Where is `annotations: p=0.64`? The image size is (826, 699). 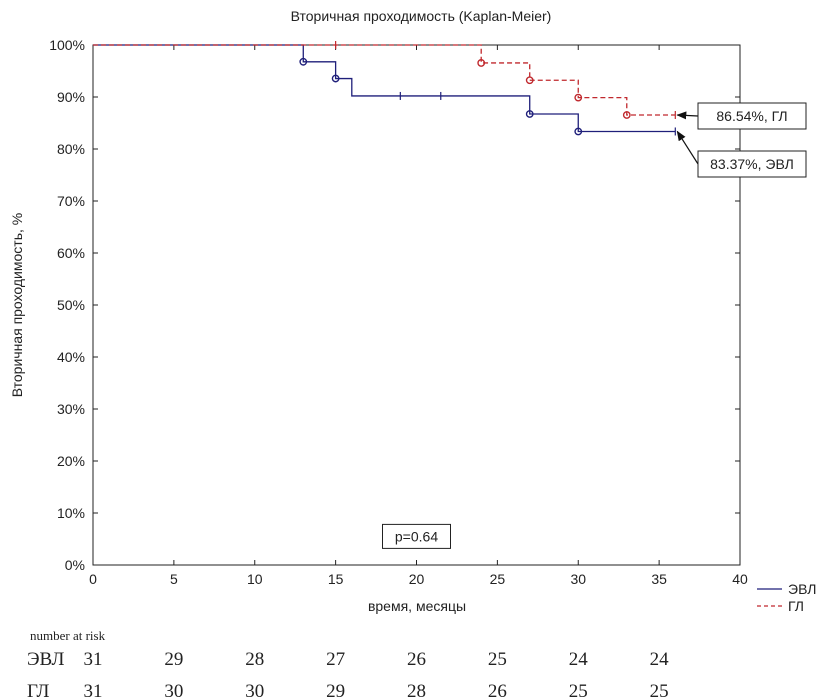
annotations: p=0.64 is located at coordinates (416, 536).